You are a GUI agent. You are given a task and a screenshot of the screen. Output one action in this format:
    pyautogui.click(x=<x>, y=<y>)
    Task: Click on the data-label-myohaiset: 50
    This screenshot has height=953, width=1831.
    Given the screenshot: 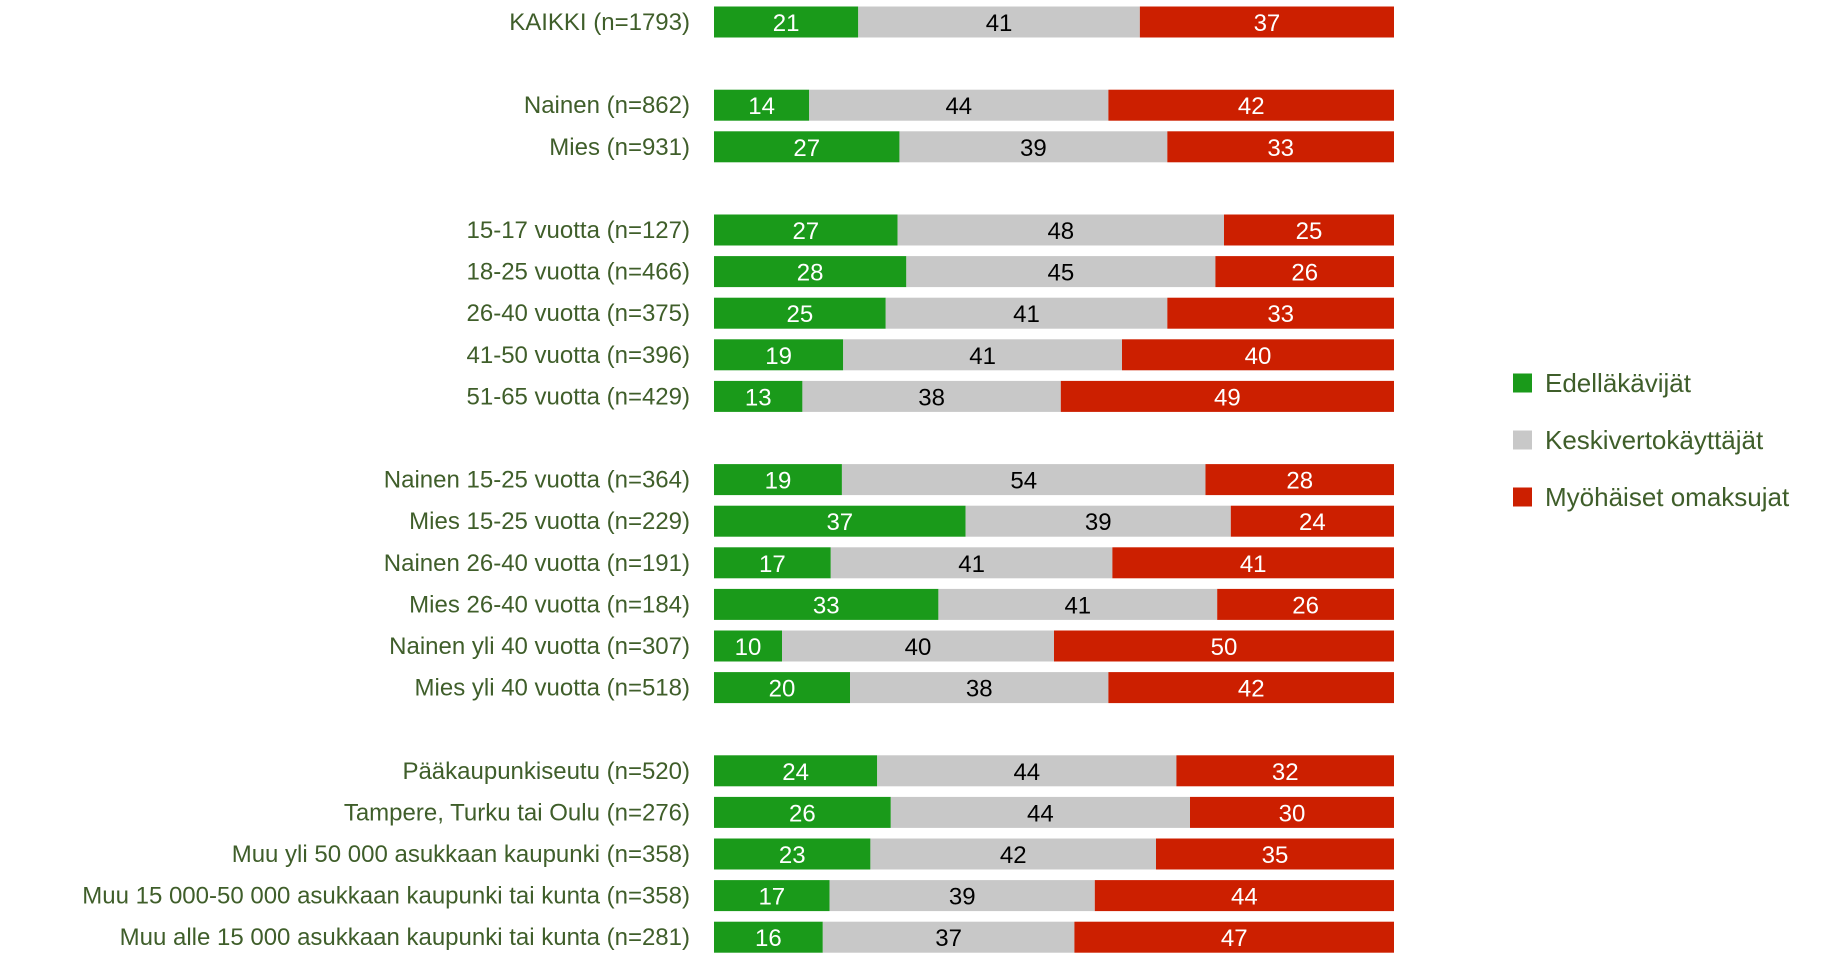 What is the action you would take?
    pyautogui.click(x=1224, y=647)
    